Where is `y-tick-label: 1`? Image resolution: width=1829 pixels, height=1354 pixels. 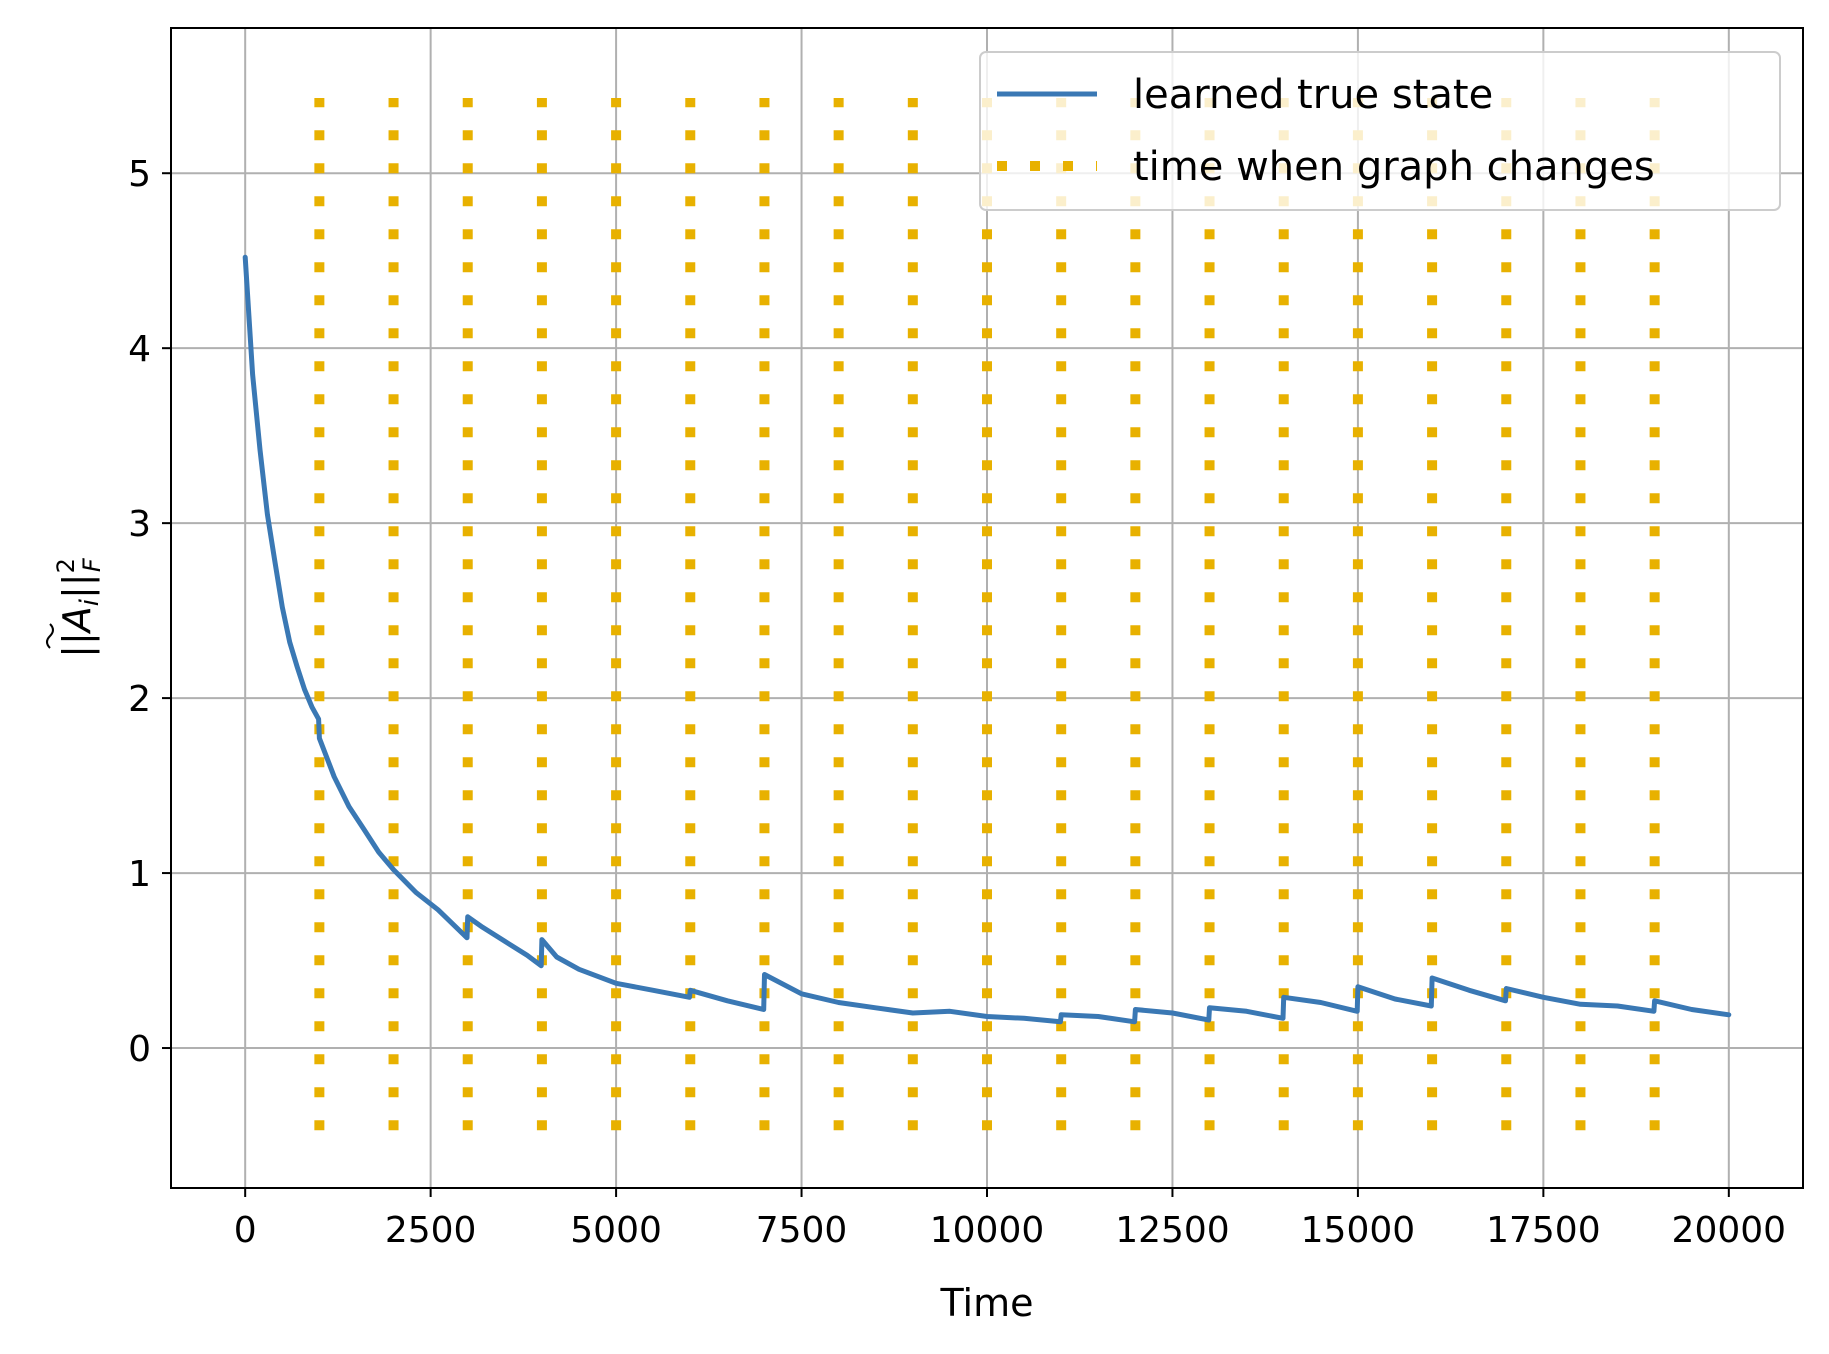
y-tick-label: 1 is located at coordinates (139, 874).